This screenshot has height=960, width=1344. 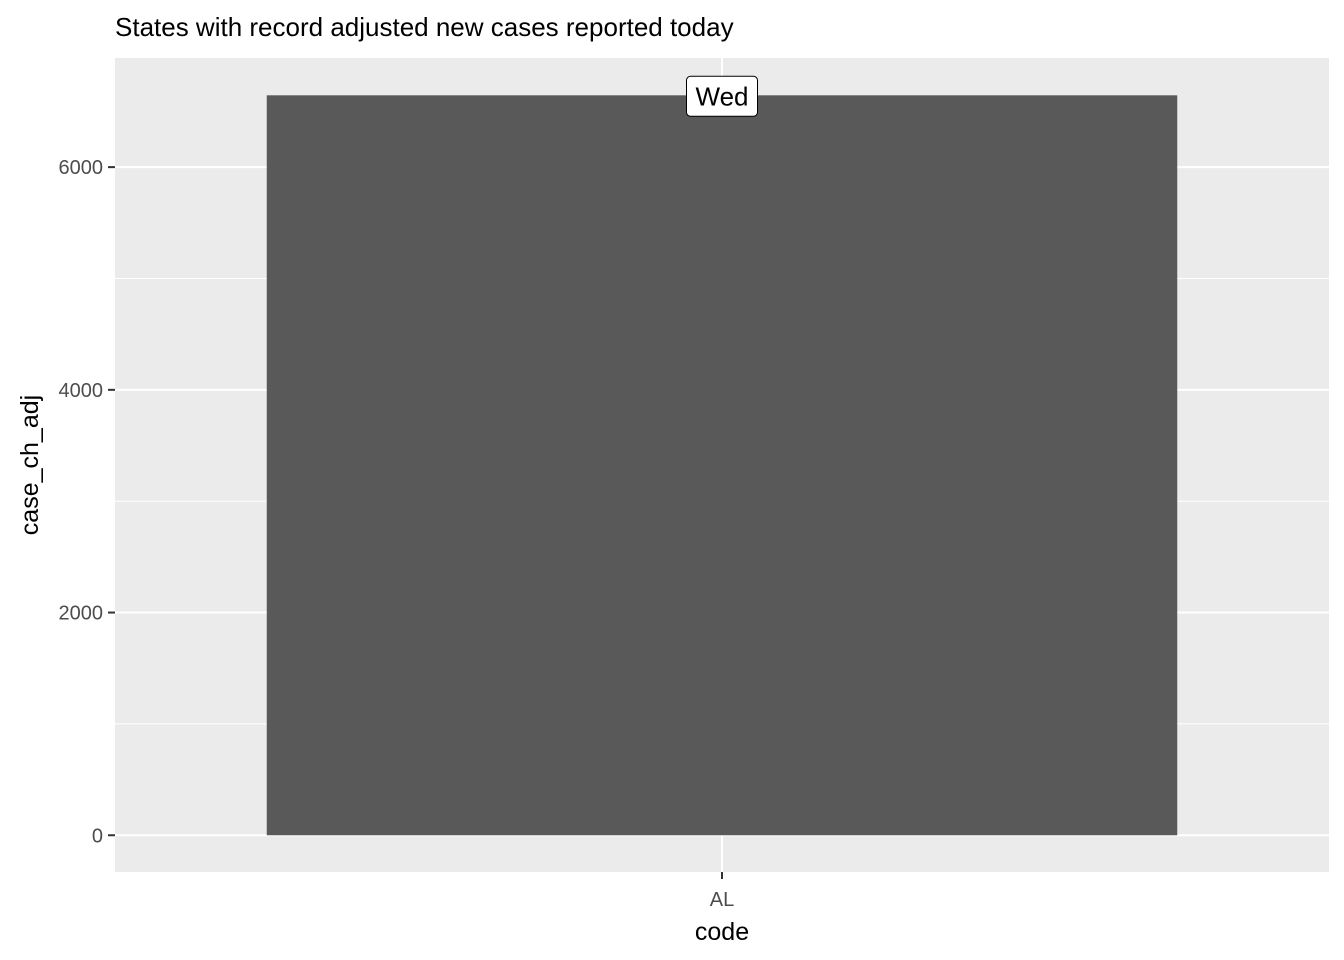 I want to click on bar-label: Wed, so click(x=722, y=96).